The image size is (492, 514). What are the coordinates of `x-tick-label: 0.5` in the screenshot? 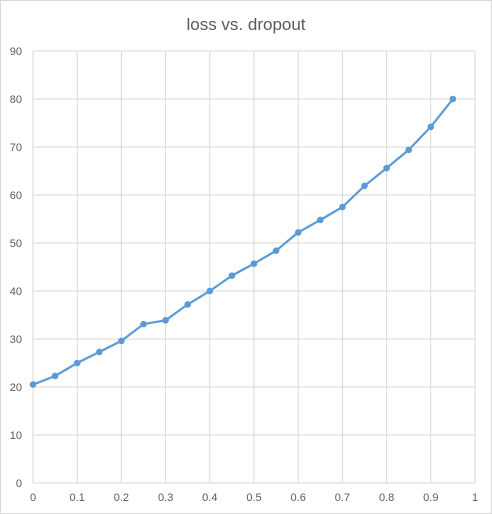 It's located at (253, 498).